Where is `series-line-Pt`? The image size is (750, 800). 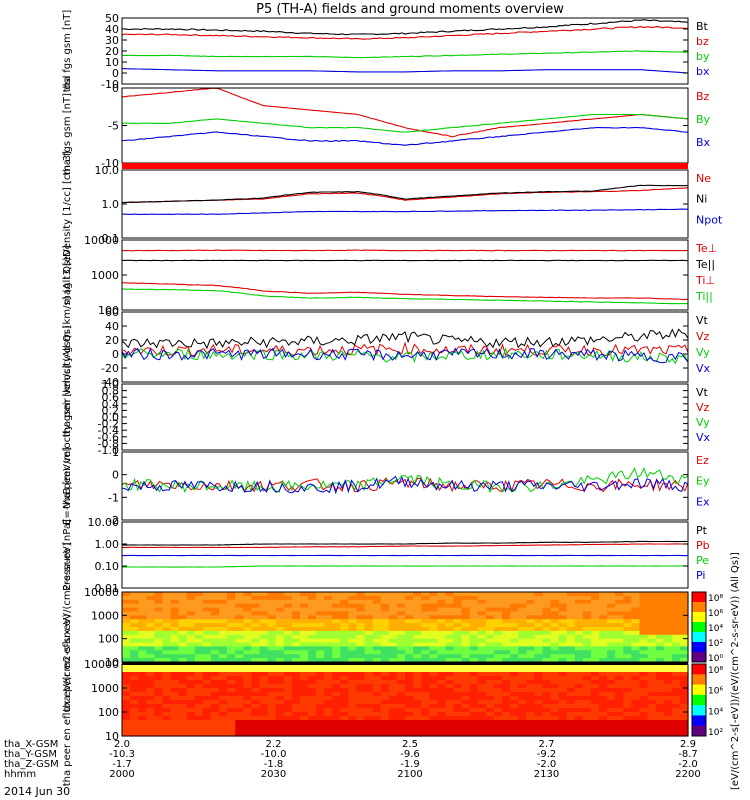 series-line-Pt is located at coordinates (405, 543).